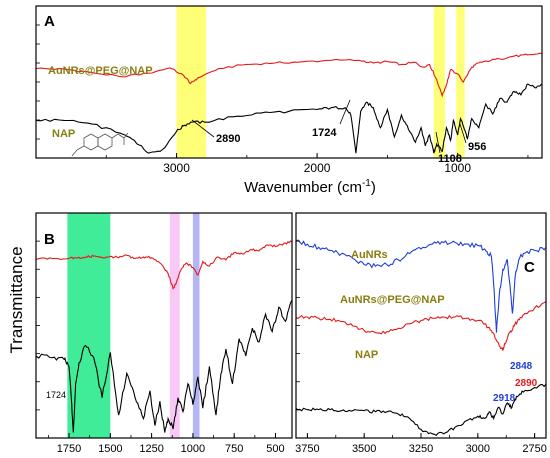  What do you see at coordinates (364, 449) in the screenshot?
I see `x-tick-label-c-3500: 3500` at bounding box center [364, 449].